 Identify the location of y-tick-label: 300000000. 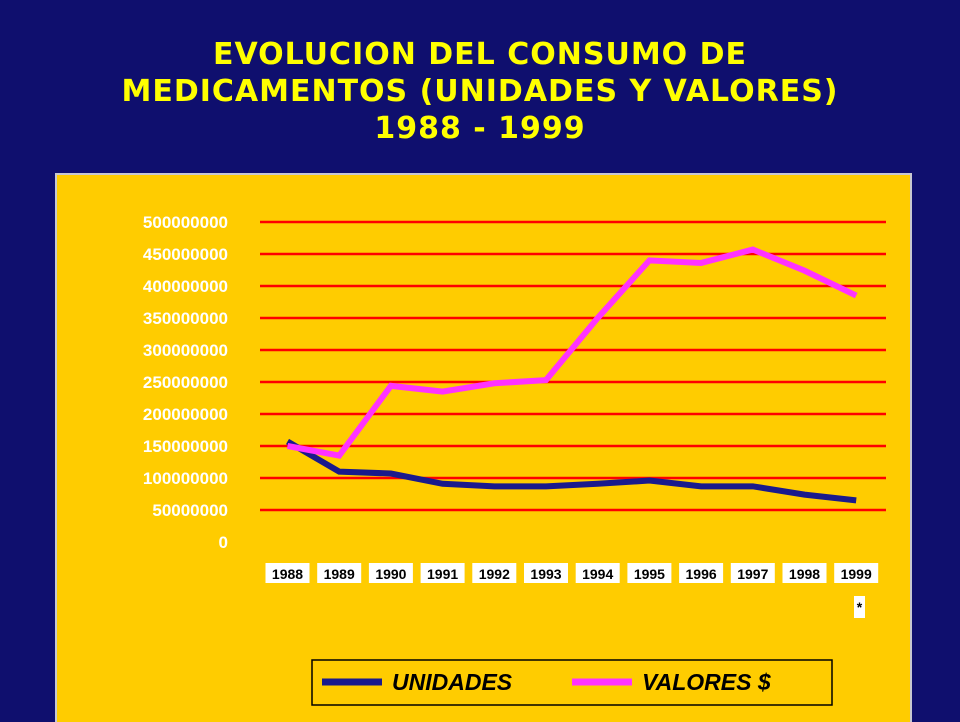
(185, 350).